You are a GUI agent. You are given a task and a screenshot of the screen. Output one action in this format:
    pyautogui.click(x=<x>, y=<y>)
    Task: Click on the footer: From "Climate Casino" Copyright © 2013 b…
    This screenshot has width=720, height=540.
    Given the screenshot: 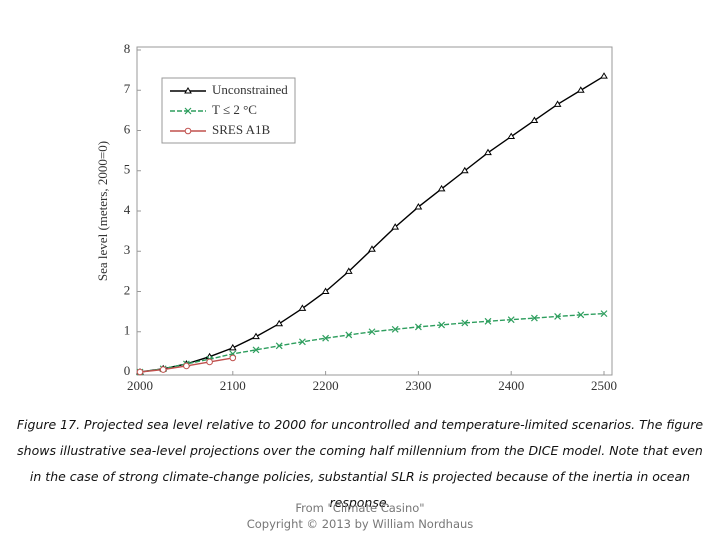 What is the action you would take?
    pyautogui.click(x=360, y=516)
    